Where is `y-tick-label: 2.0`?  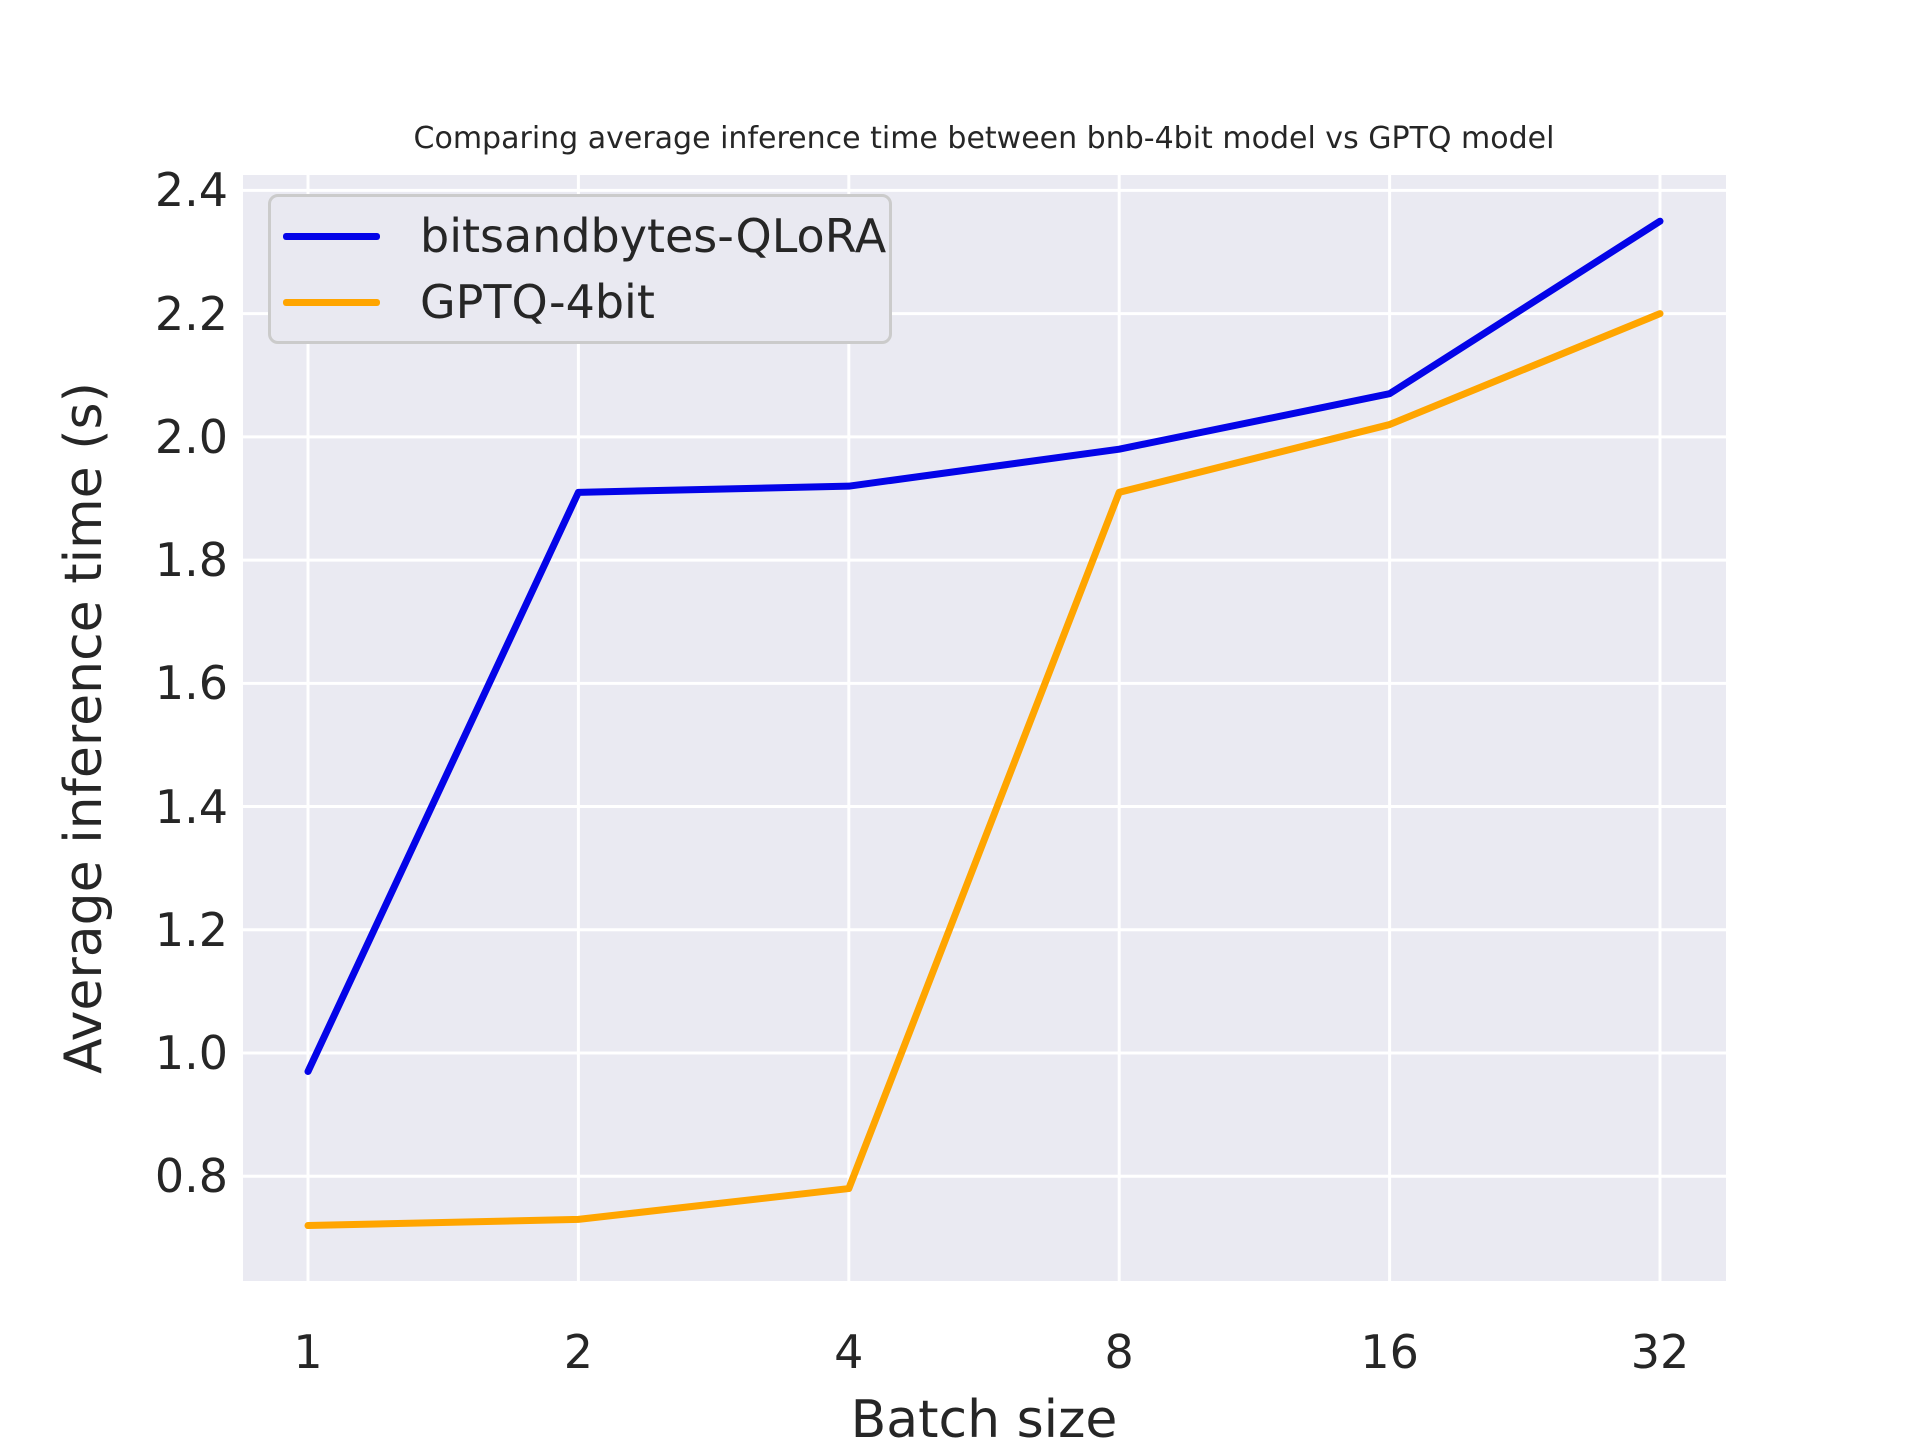
y-tick-label: 2.0 is located at coordinates (191, 436).